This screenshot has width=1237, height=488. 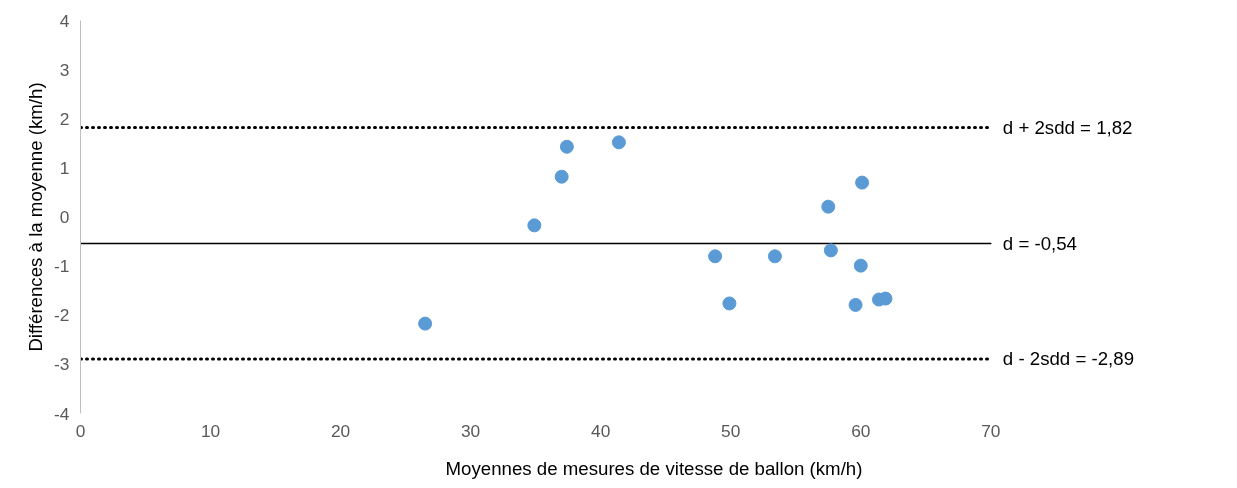 I want to click on y-tick-label: -3, so click(x=62, y=364).